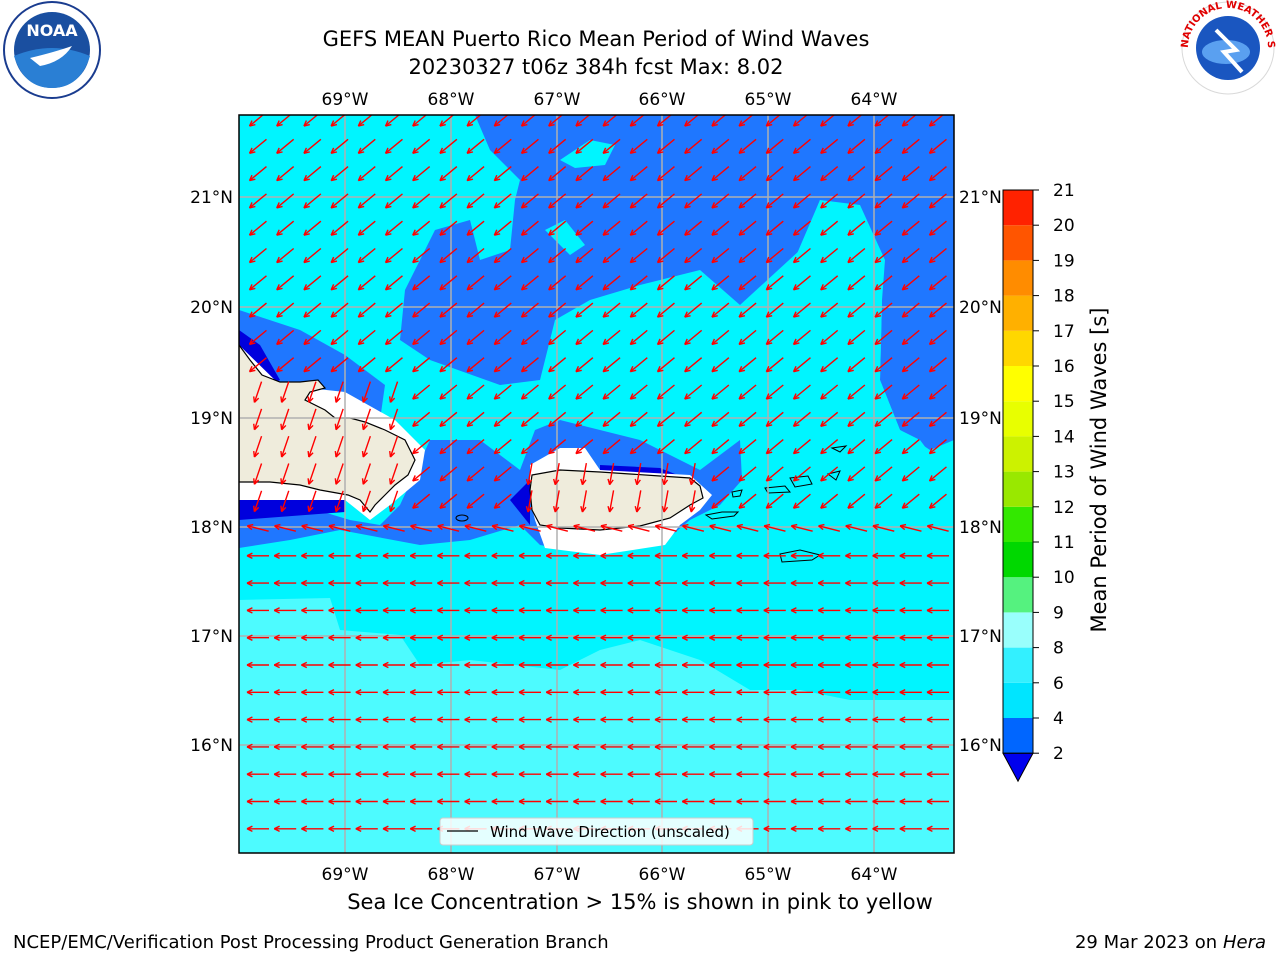  Describe the element at coordinates (874, 875) in the screenshot. I see `lon-label-bottom: 64°W` at that location.